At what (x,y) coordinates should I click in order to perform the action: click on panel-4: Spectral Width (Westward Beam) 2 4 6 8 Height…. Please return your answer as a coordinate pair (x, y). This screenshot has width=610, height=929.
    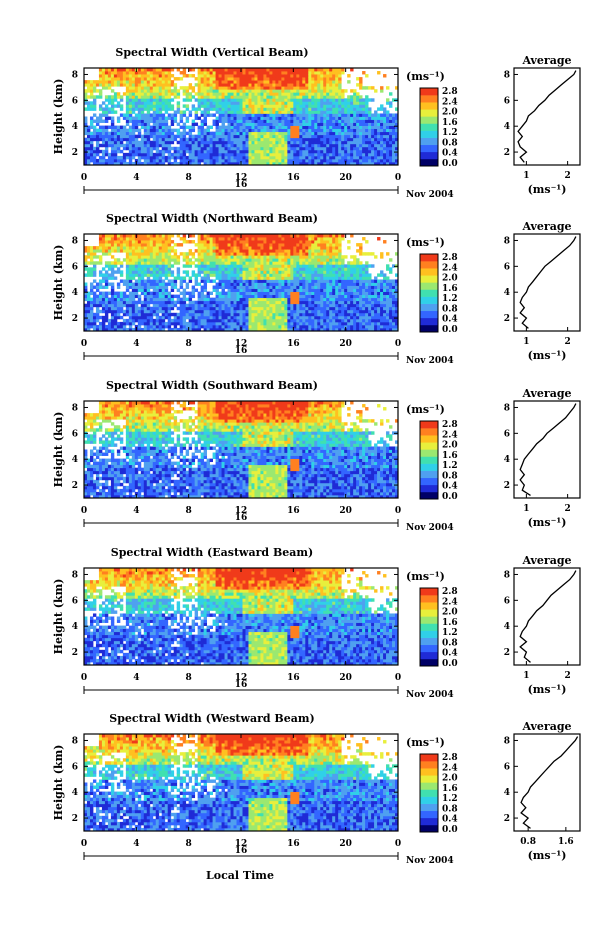
    Looking at the image, I should click on (316, 789).